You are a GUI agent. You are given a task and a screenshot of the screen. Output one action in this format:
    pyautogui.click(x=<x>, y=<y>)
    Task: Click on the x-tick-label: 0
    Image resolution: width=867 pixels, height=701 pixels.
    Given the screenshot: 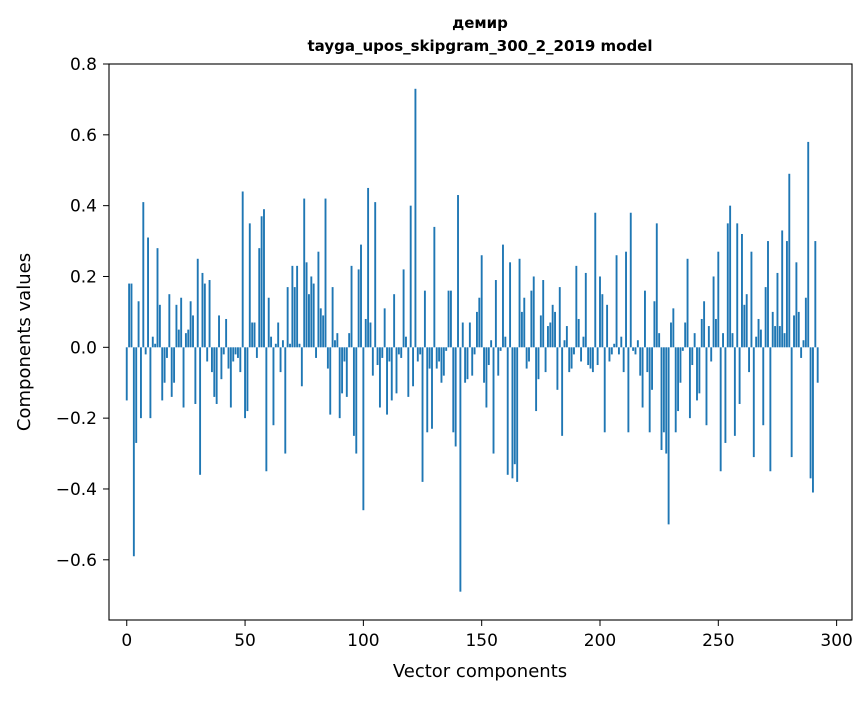 What is the action you would take?
    pyautogui.click(x=126, y=641)
    